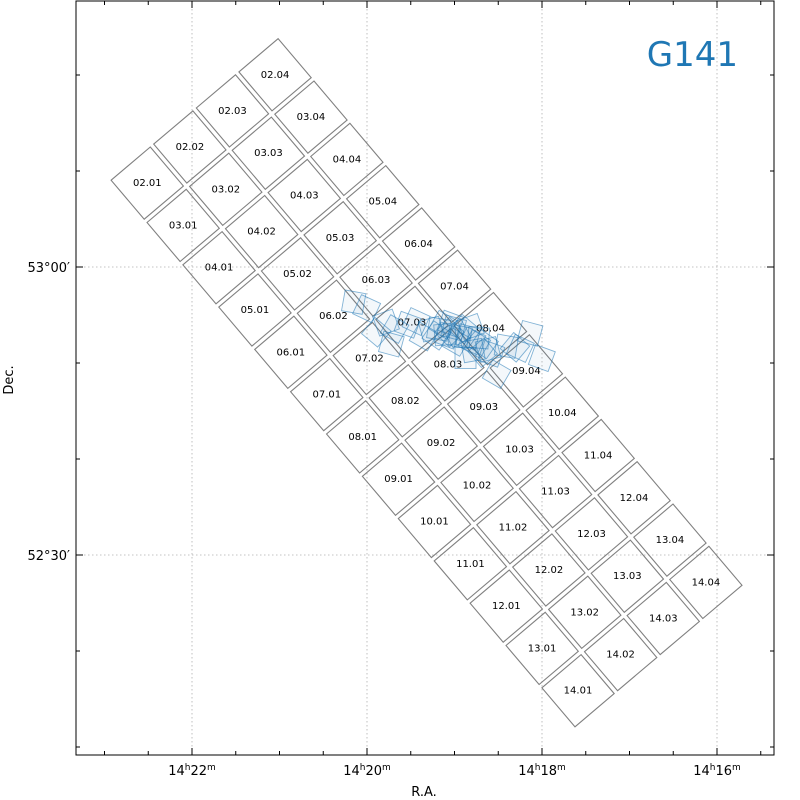 The image size is (800, 800). What do you see at coordinates (549, 570) in the screenshot?
I see `cell-label: 12.02` at bounding box center [549, 570].